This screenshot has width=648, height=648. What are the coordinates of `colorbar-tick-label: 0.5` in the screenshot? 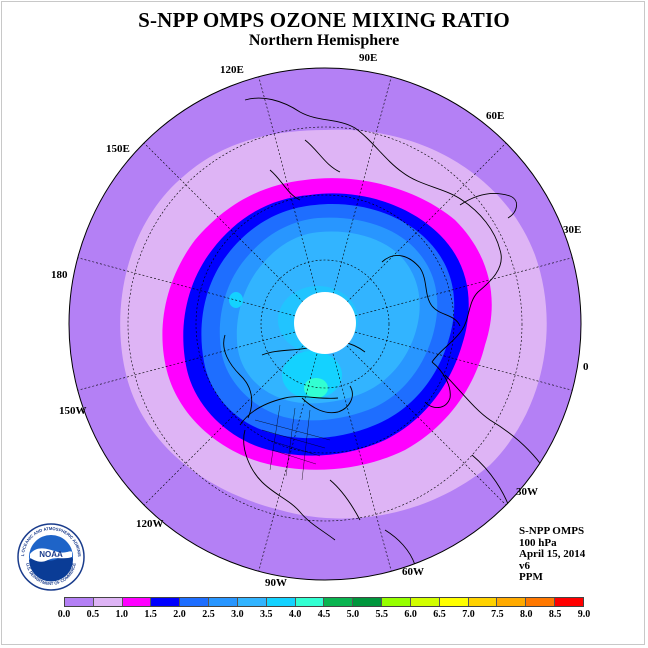 It's located at (93, 614).